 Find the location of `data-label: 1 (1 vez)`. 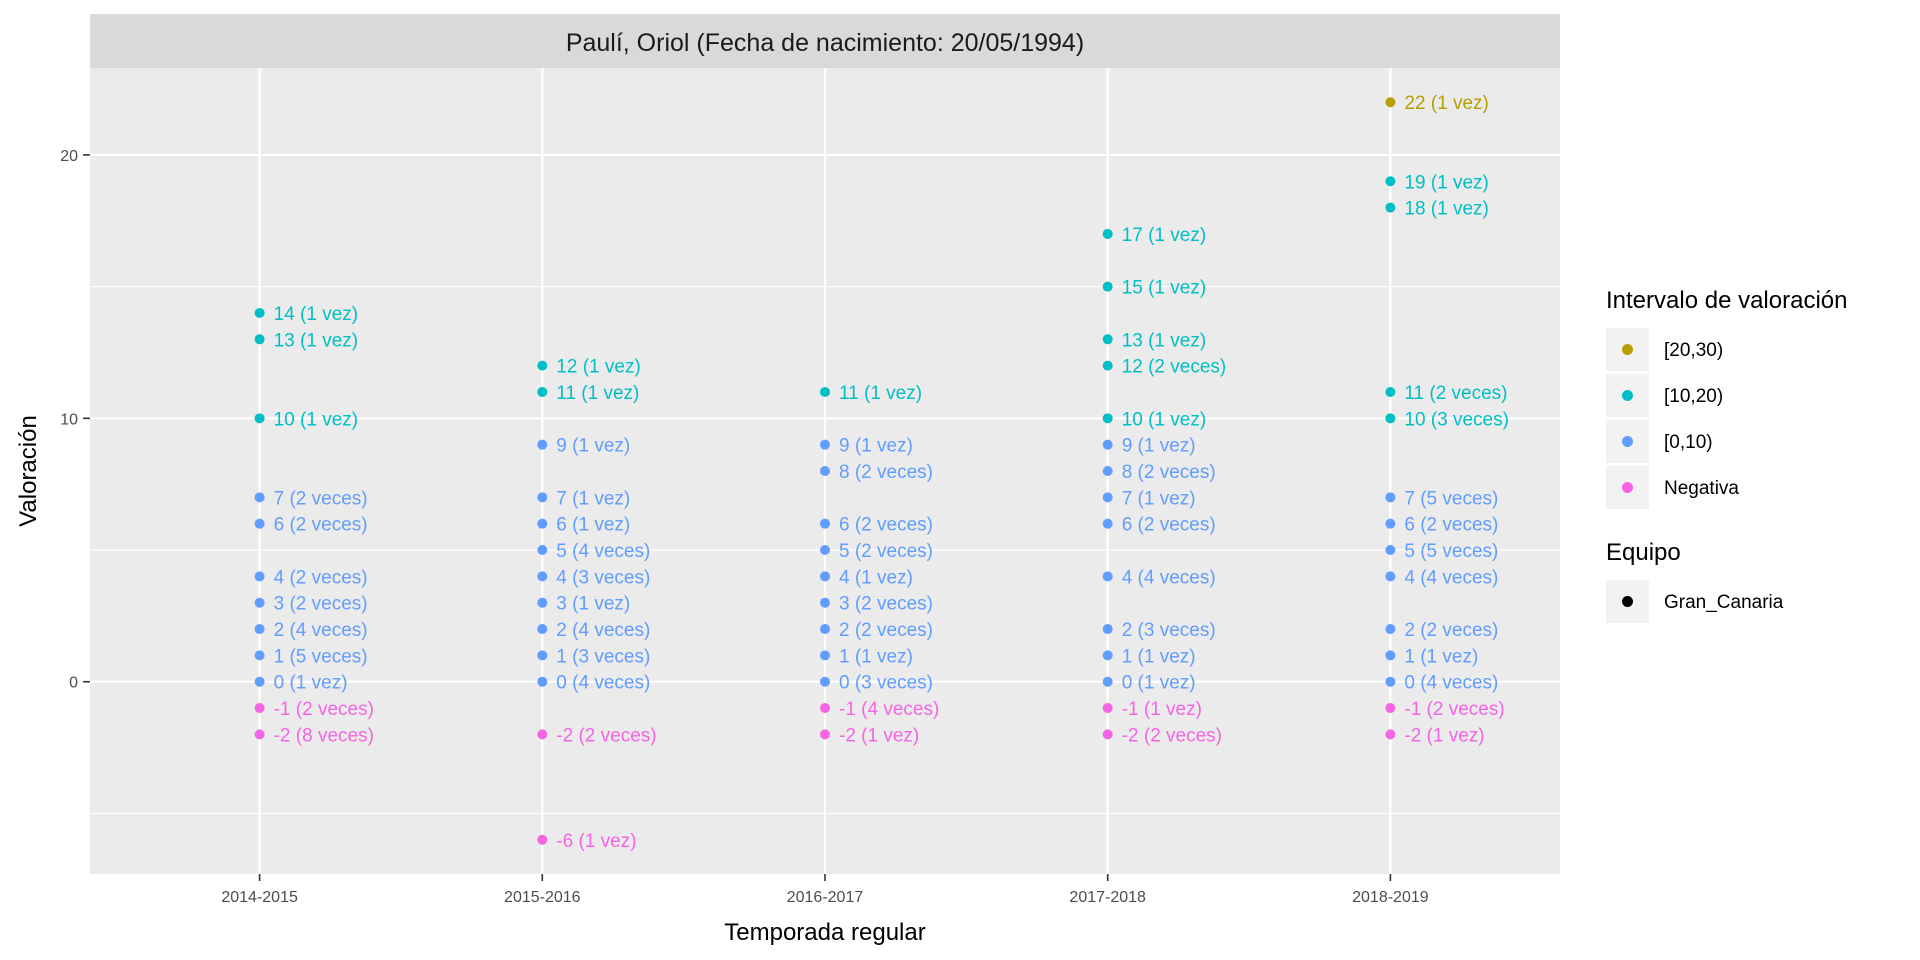

data-label: 1 (1 vez) is located at coordinates (1159, 656).